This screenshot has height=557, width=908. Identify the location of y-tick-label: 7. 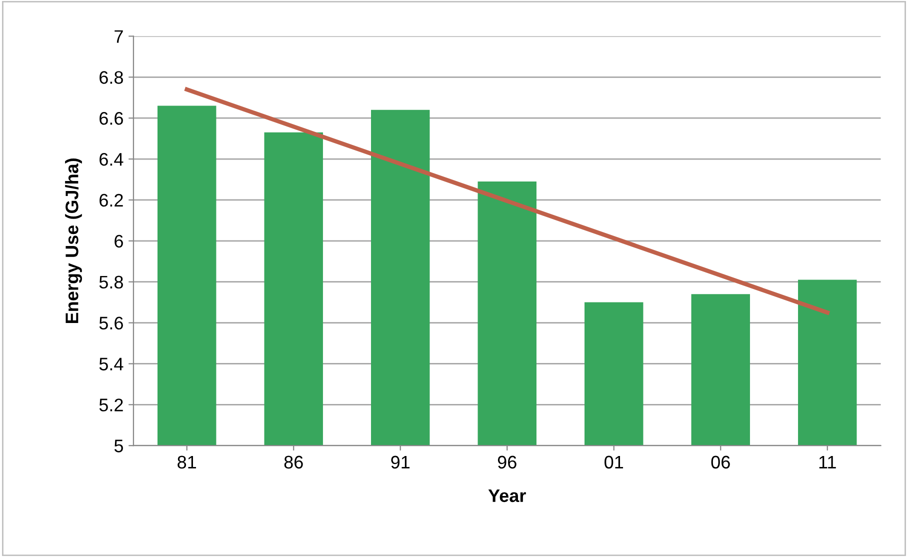
(118, 36).